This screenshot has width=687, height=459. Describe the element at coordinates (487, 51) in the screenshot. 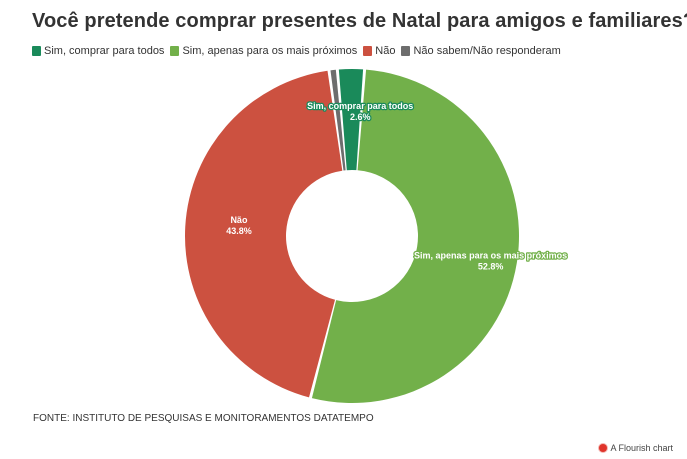

I see `legend-label: Não sabem/Não responderam` at that location.